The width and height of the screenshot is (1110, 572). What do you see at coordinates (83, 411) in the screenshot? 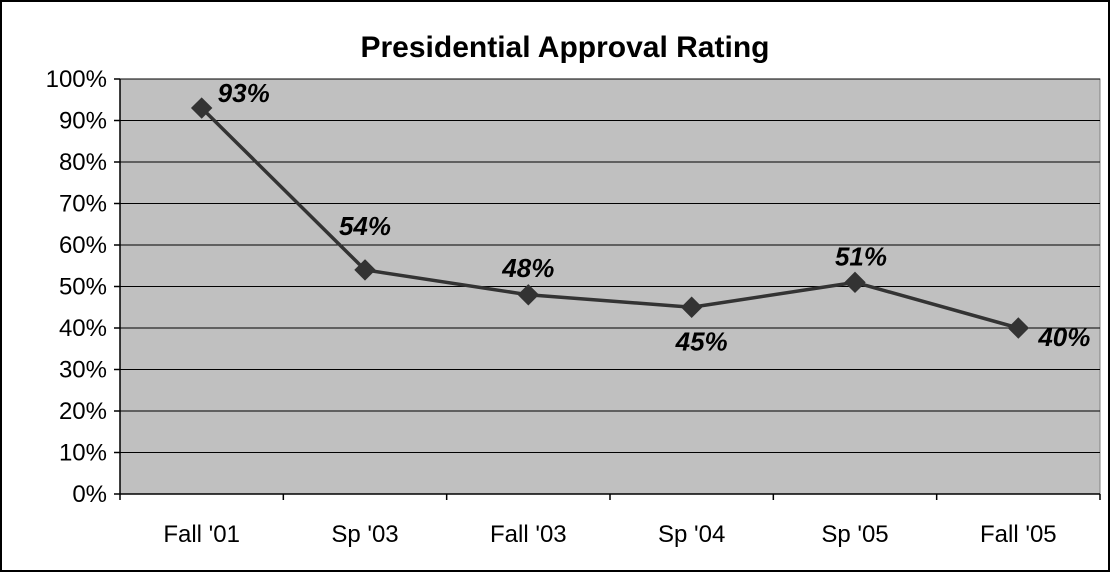
I see `y-tick-label: 20%` at bounding box center [83, 411].